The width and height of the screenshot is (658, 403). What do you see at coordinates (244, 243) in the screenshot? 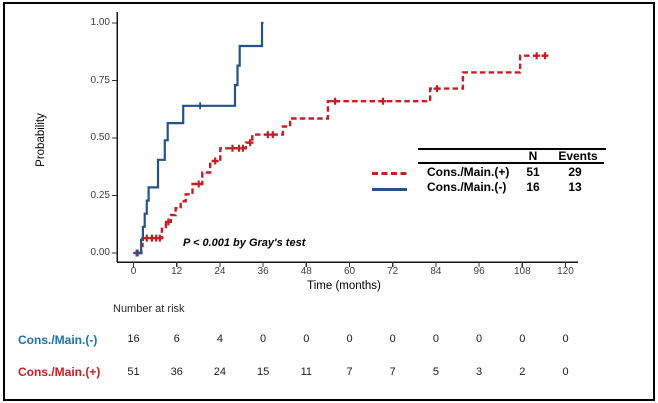
I see `p-value-annotation: P < 0.001 by Gray's test` at bounding box center [244, 243].